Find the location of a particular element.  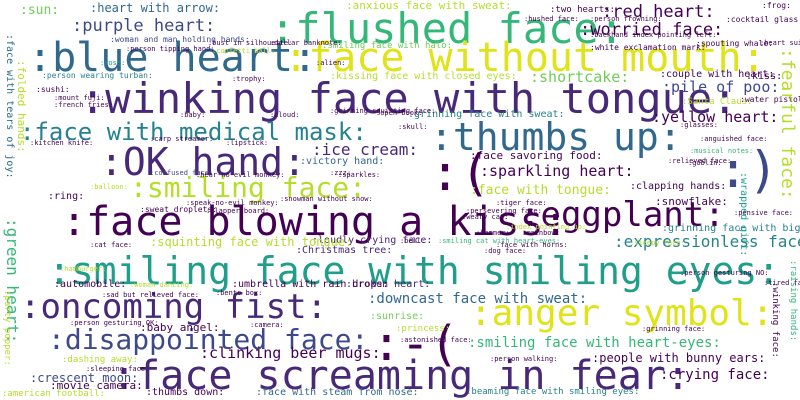

word: :confetti ball: is located at coordinates (244, 51).